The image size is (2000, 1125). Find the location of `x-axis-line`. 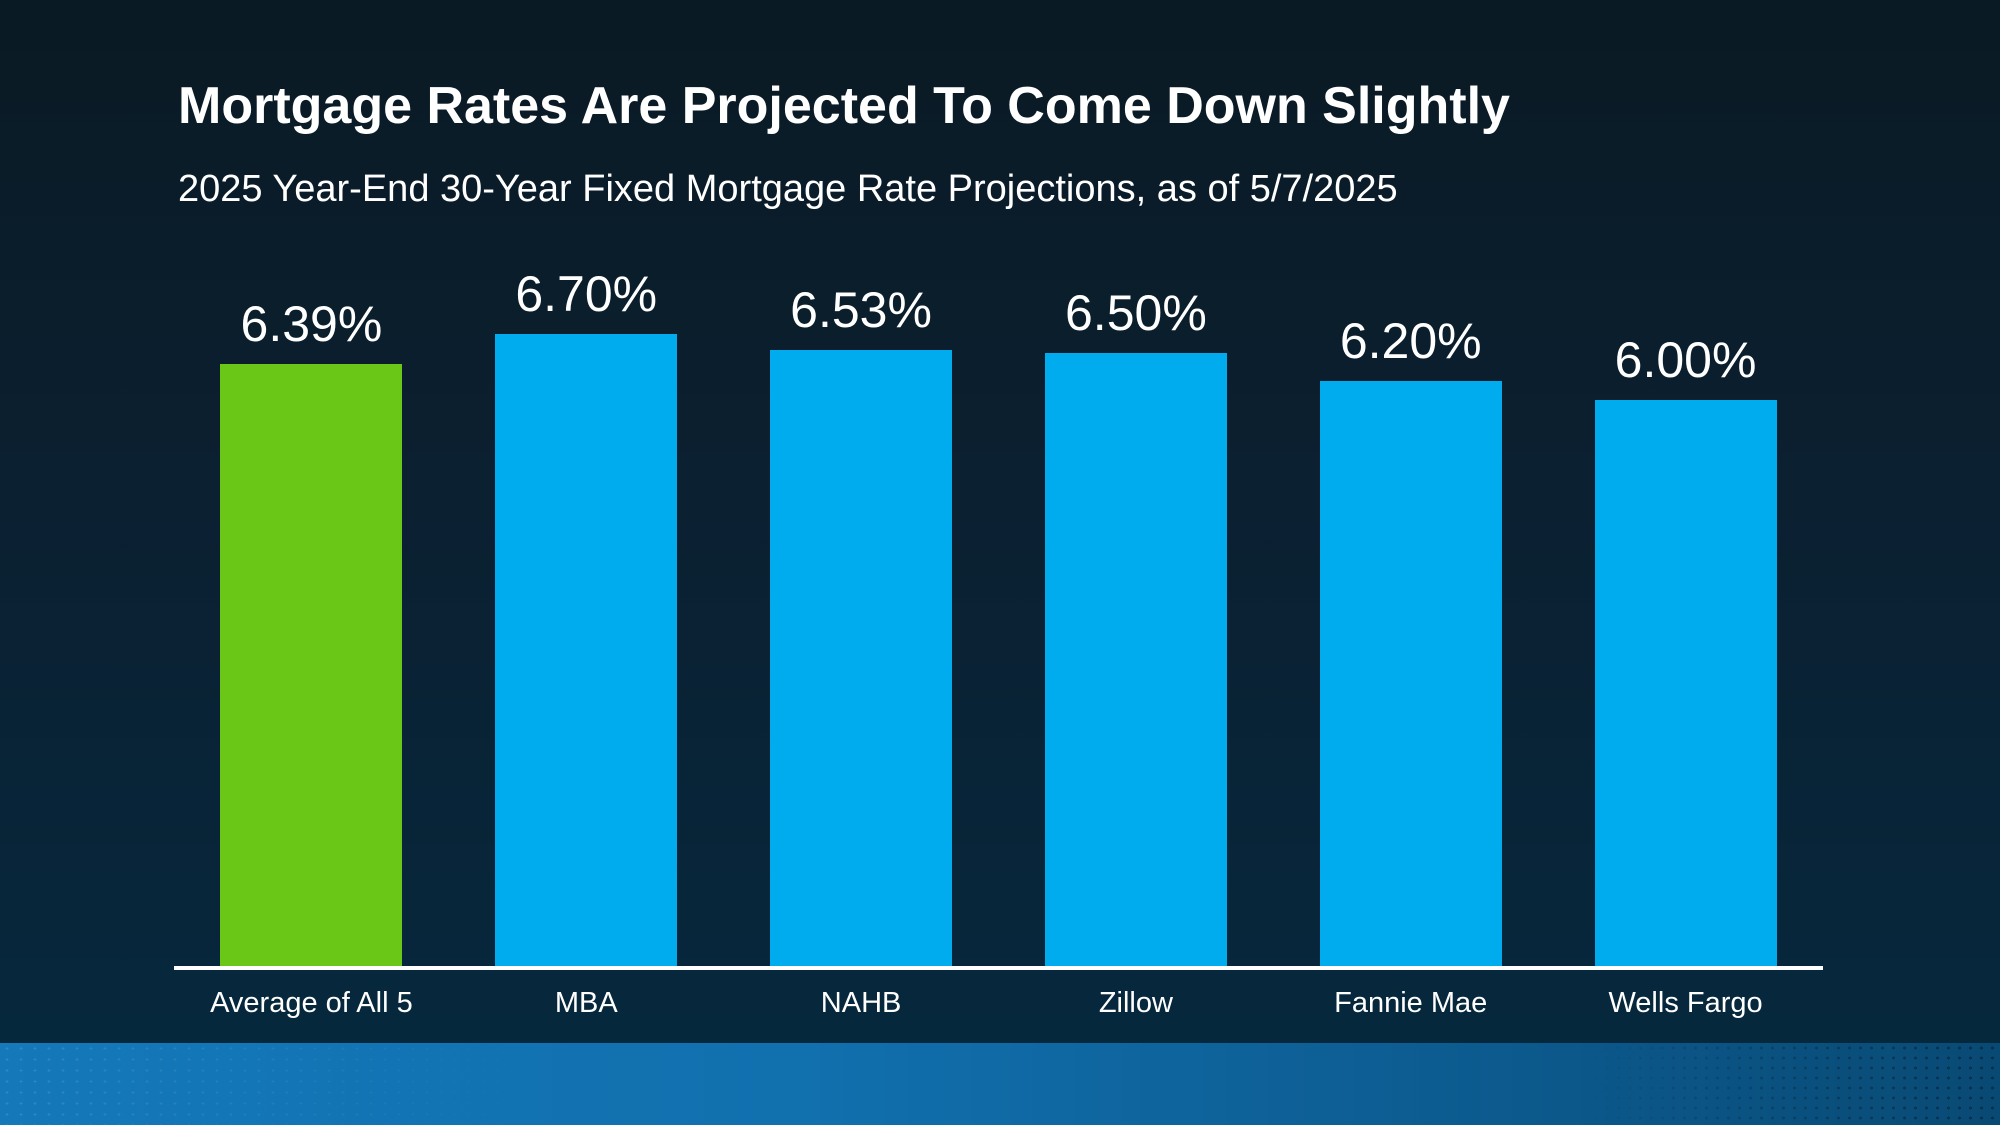

x-axis-line is located at coordinates (998, 968).